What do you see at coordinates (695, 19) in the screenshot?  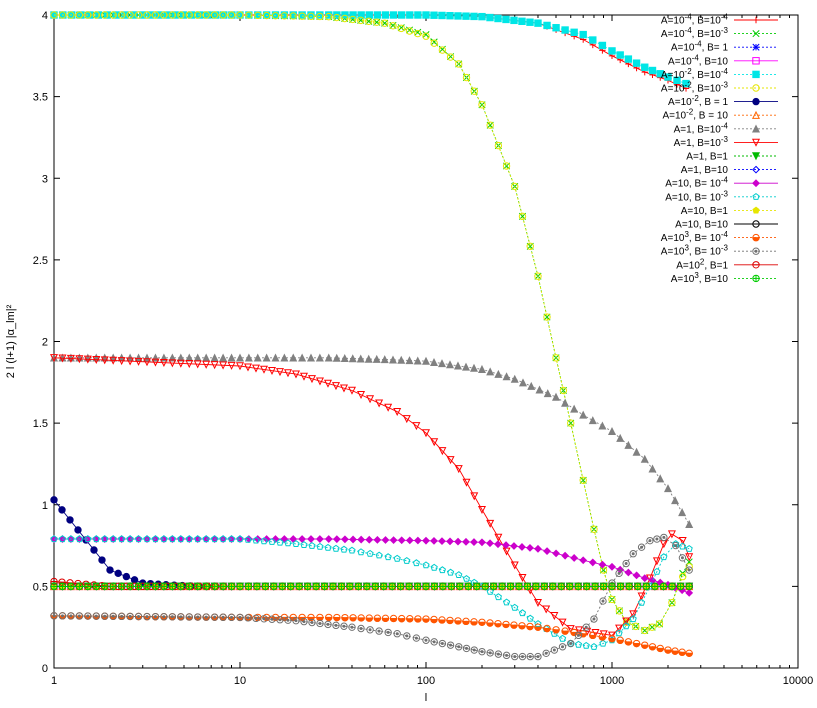 I see `legend-label: A=10-4, B=10-4` at bounding box center [695, 19].